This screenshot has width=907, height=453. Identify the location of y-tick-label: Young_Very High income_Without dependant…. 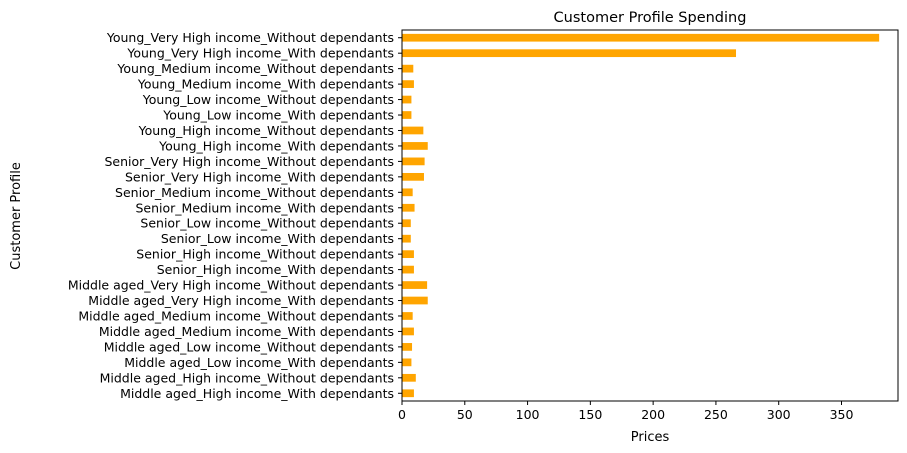
(250, 37).